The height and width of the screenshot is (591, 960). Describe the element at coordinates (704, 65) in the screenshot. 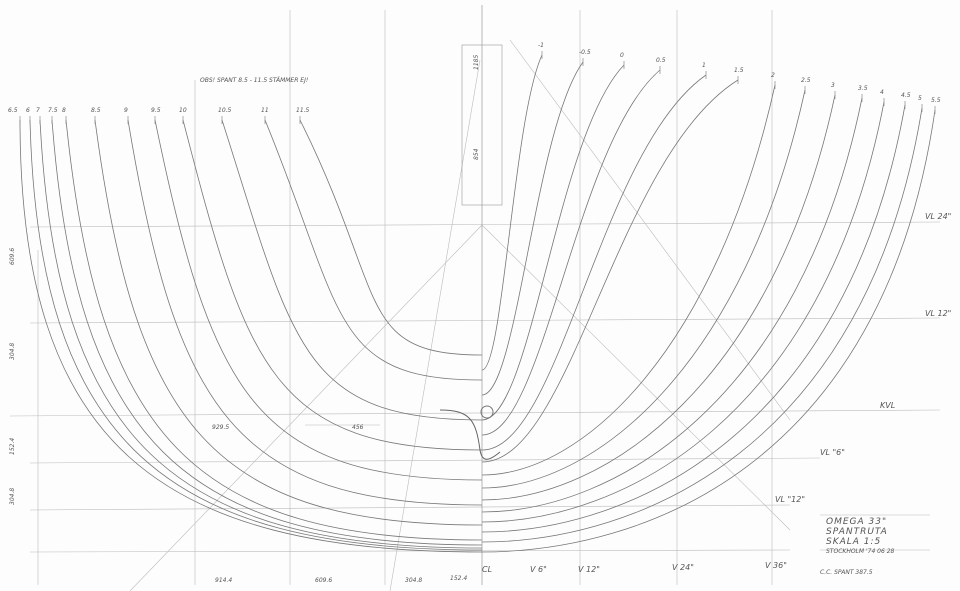

I see `station-label-1: 1` at that location.